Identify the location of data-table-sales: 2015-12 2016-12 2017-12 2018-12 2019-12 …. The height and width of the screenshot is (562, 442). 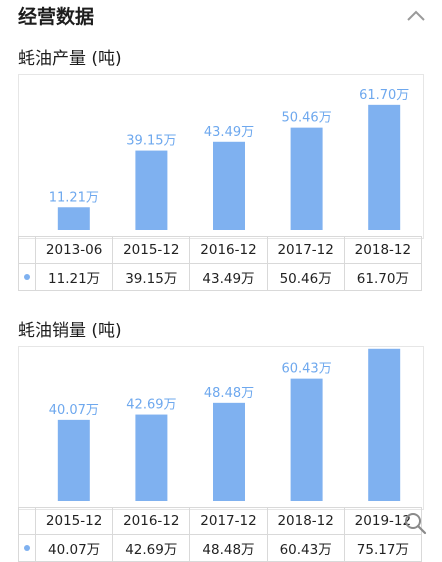
(220, 534).